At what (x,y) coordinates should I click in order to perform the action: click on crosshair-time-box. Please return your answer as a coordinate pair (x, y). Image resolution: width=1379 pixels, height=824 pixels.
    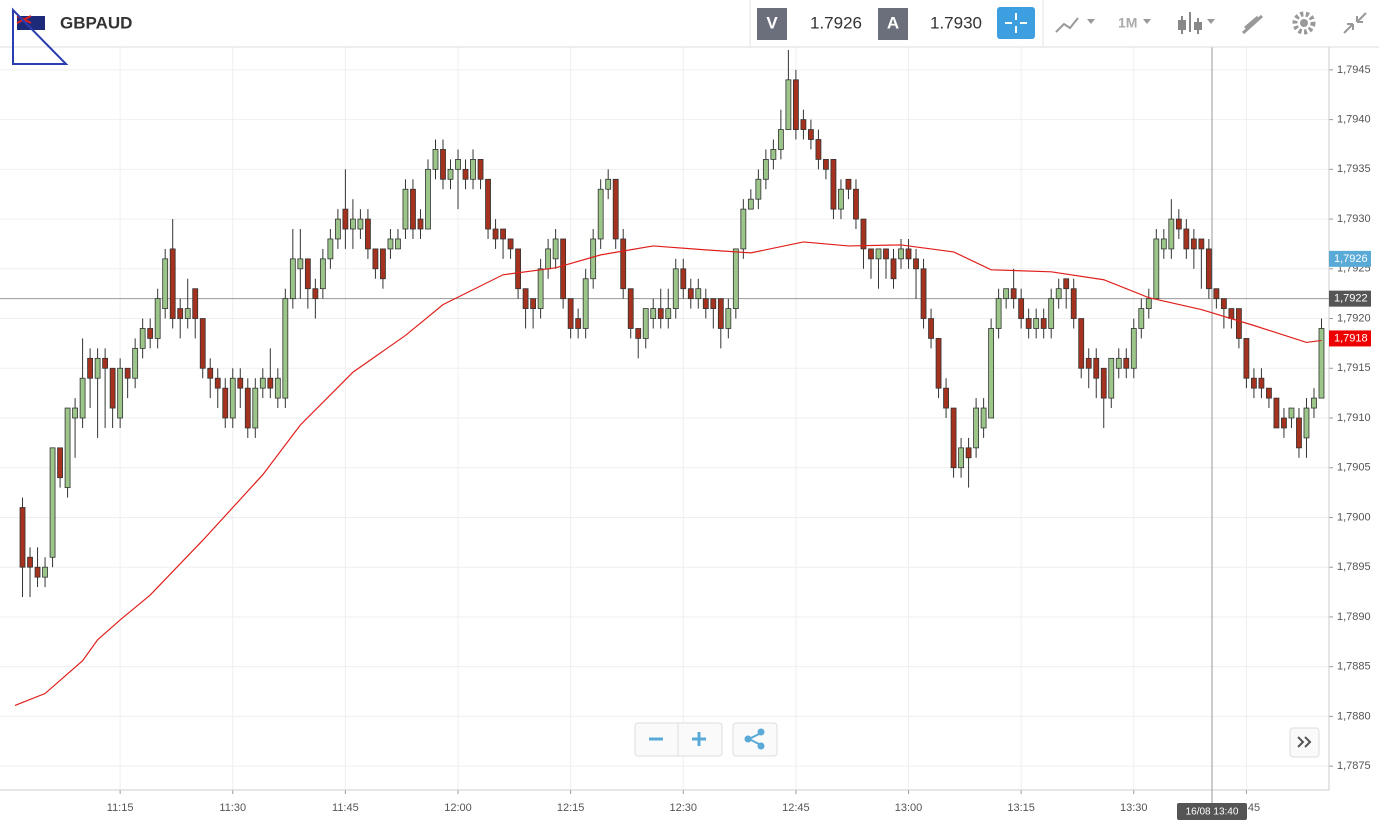
    Looking at the image, I should click on (1212, 811).